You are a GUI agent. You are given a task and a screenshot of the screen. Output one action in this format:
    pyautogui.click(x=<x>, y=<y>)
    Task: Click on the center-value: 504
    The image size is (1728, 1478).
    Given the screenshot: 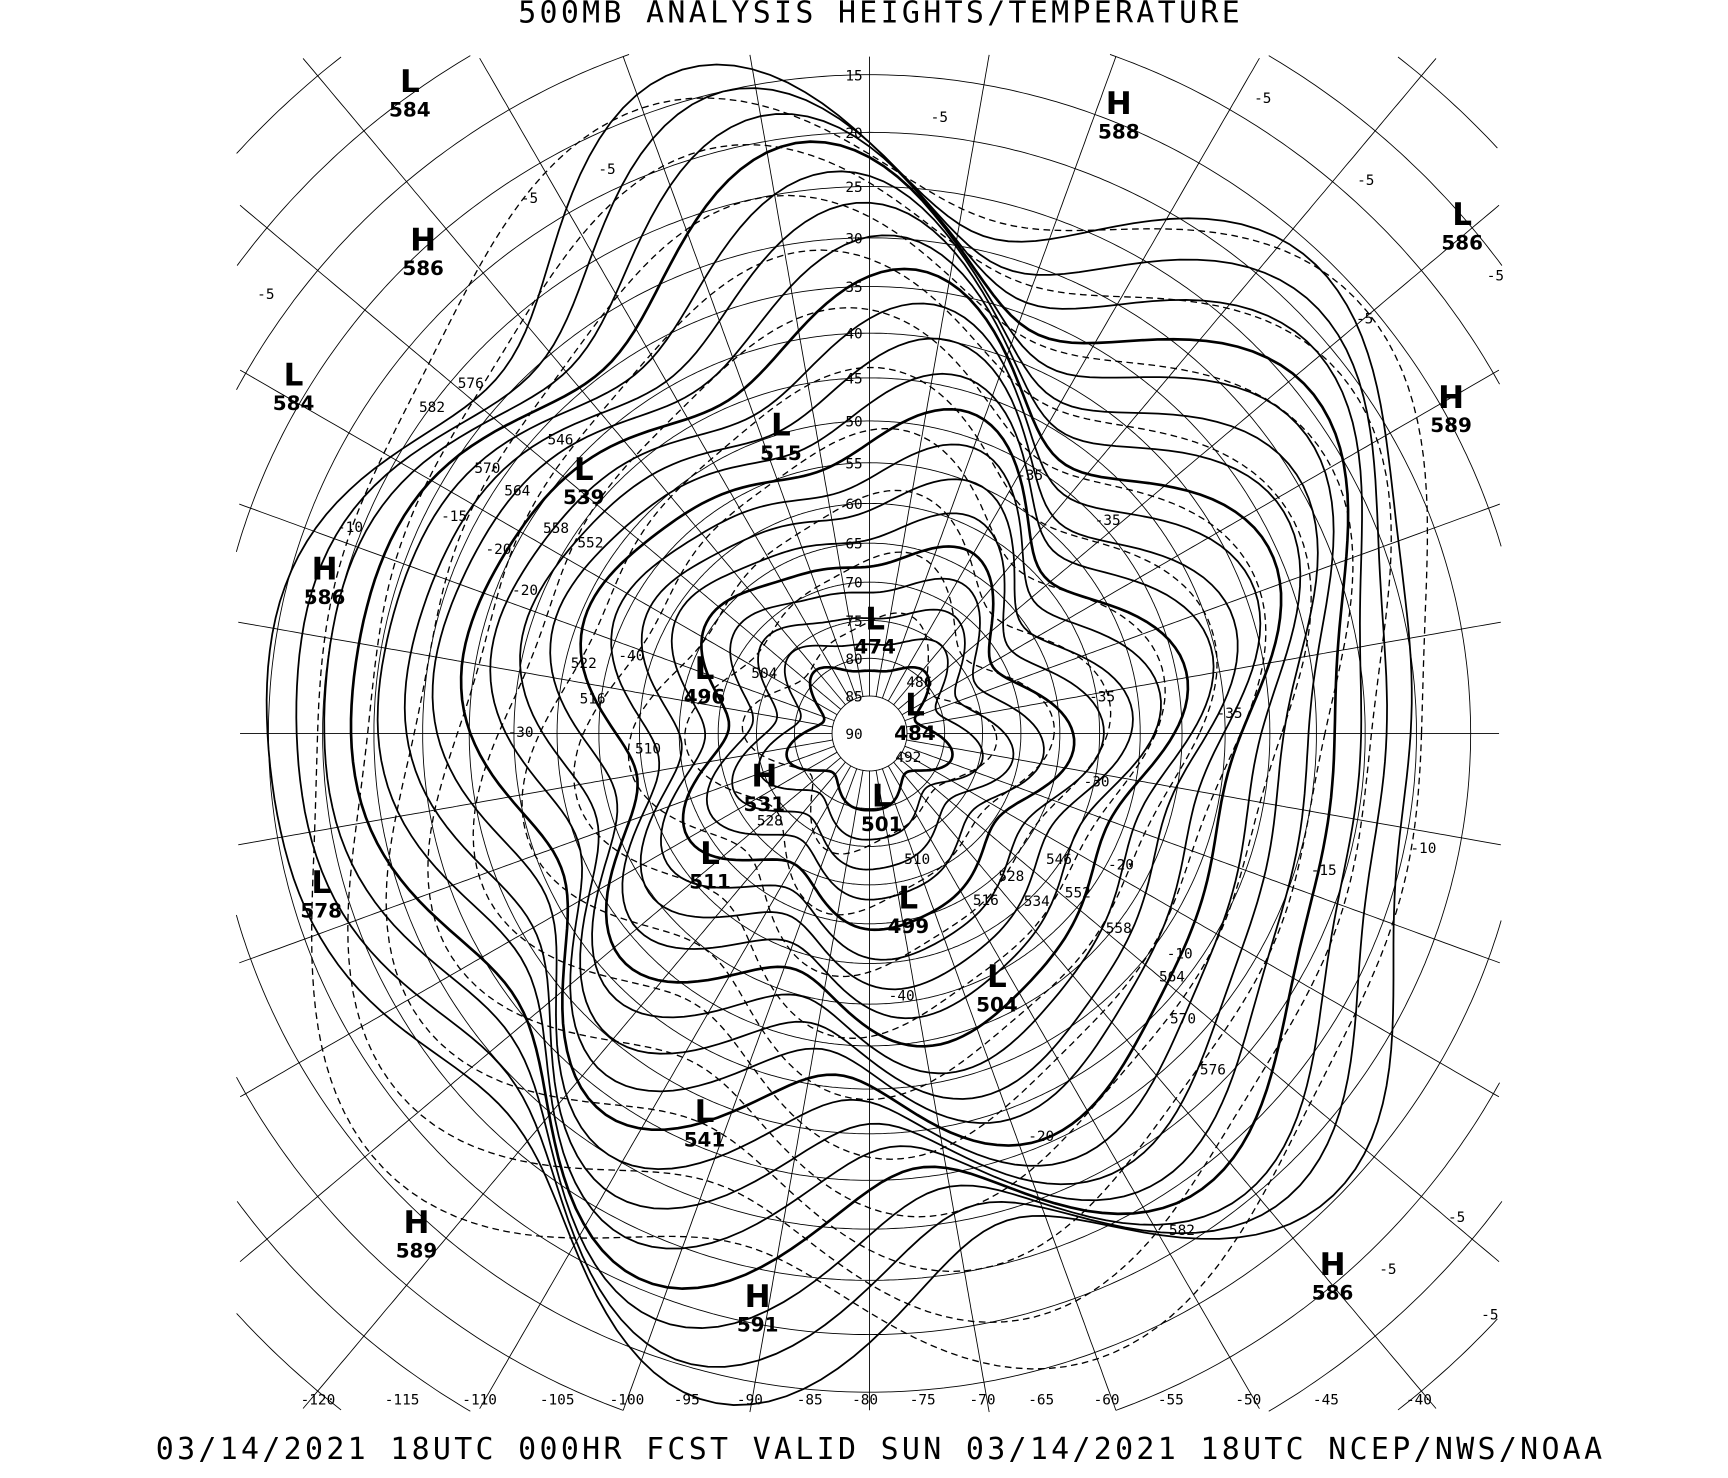 What is the action you would take?
    pyautogui.click(x=997, y=1004)
    